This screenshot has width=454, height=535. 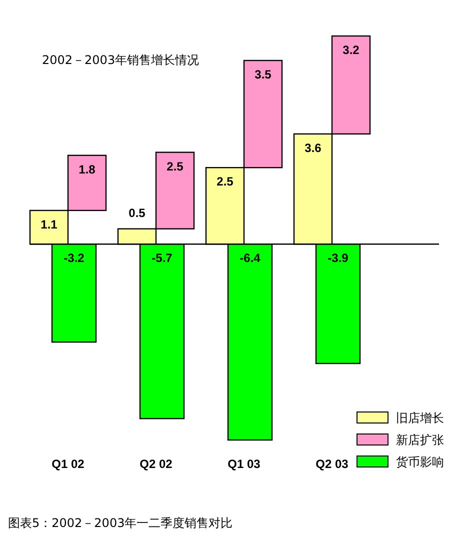 I want to click on x-tick-label: Q2 02, so click(x=156, y=464).